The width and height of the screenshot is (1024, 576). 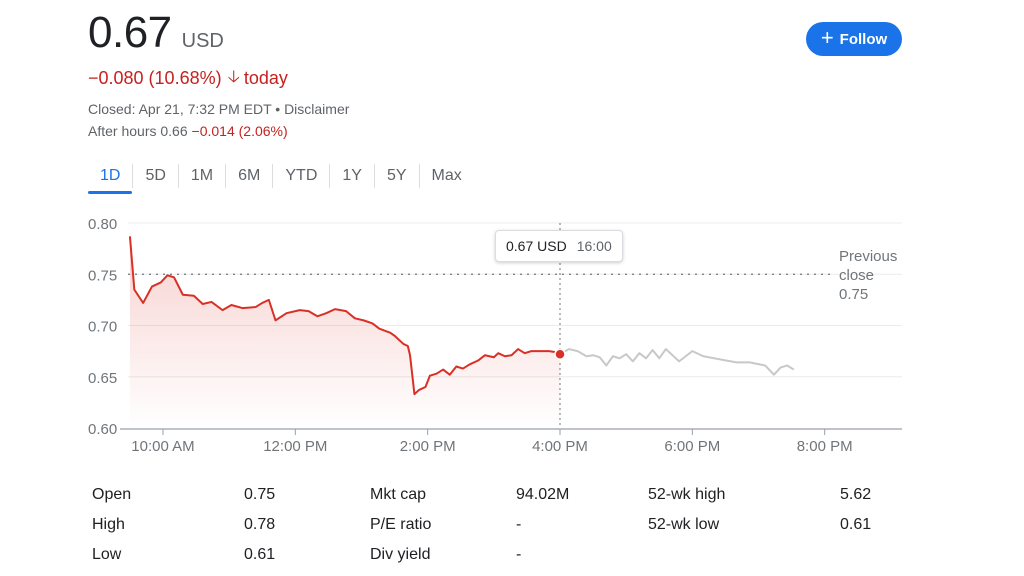 What do you see at coordinates (260, 494) in the screenshot?
I see `stat-value-open: 0.75` at bounding box center [260, 494].